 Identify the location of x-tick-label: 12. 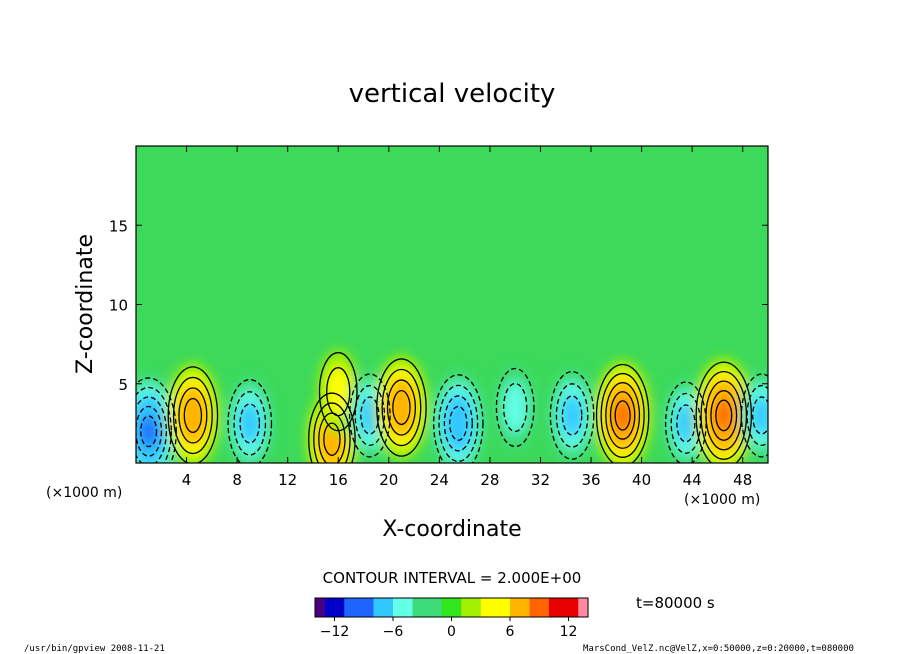
(287, 480).